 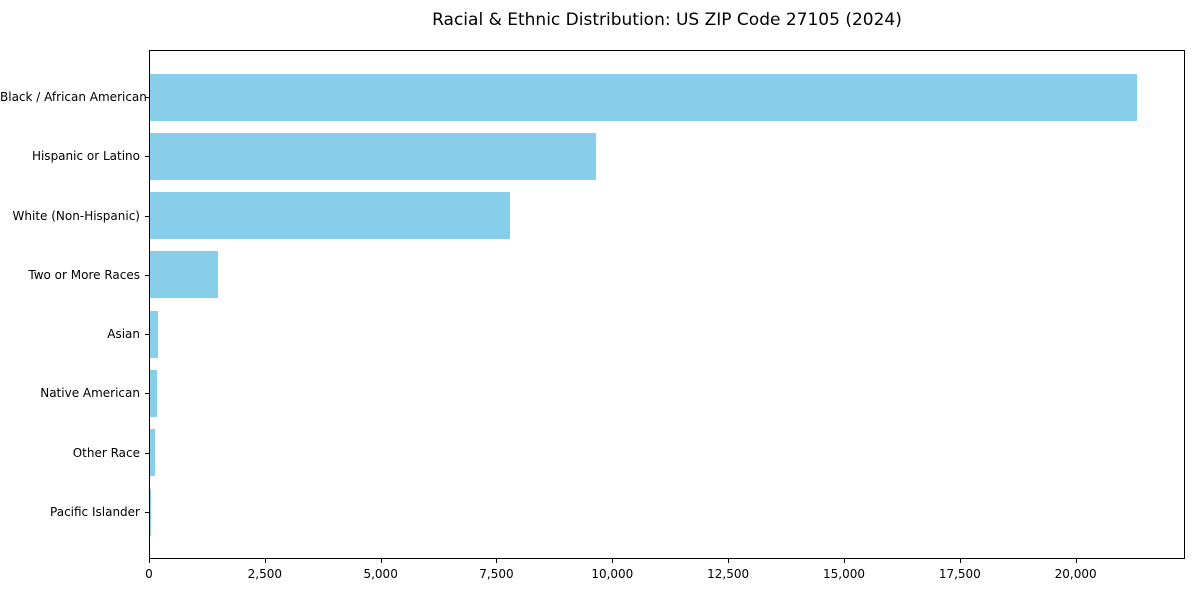 I want to click on x-tick-label: 17,500, so click(x=959, y=574).